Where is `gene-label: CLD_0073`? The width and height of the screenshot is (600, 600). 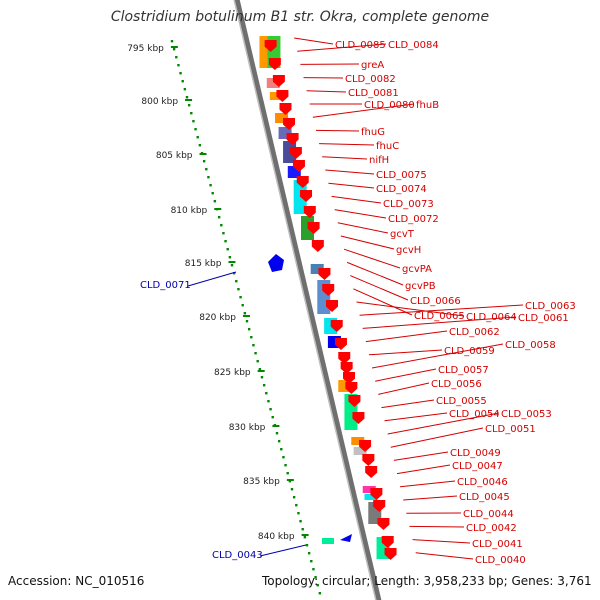
gene-label: CLD_0073 is located at coordinates (408, 204).